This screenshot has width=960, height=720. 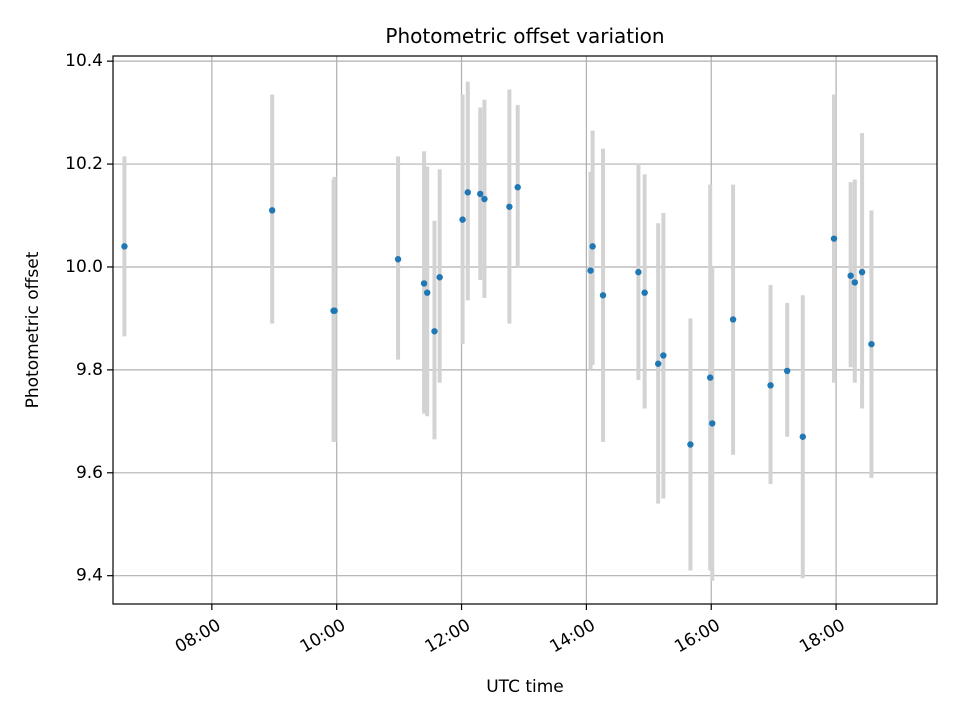 What do you see at coordinates (33, 329) in the screenshot?
I see `y-axis-label: Photometric offset` at bounding box center [33, 329].